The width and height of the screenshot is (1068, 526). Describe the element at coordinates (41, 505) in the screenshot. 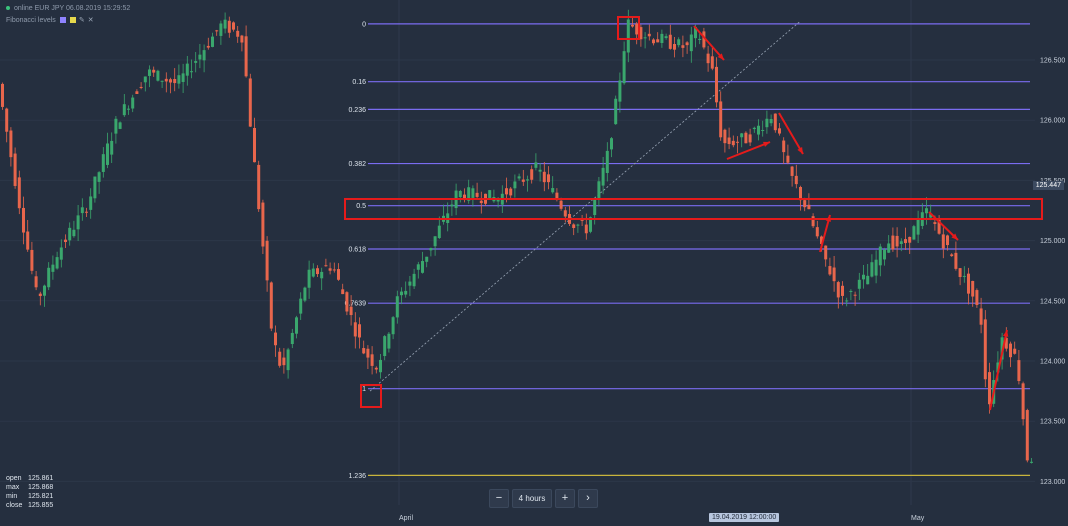

I see `ohlc-value: 125.855` at that location.